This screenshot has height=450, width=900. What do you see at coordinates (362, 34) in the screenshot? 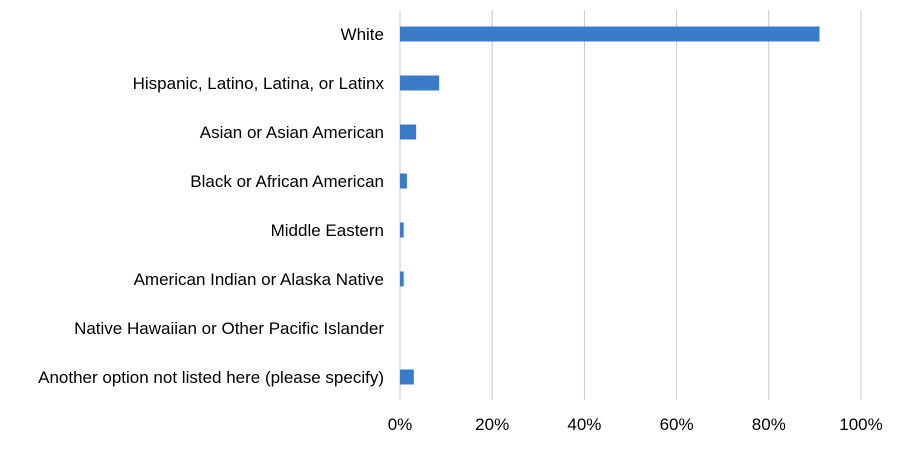
I see `category-label: White` at bounding box center [362, 34].